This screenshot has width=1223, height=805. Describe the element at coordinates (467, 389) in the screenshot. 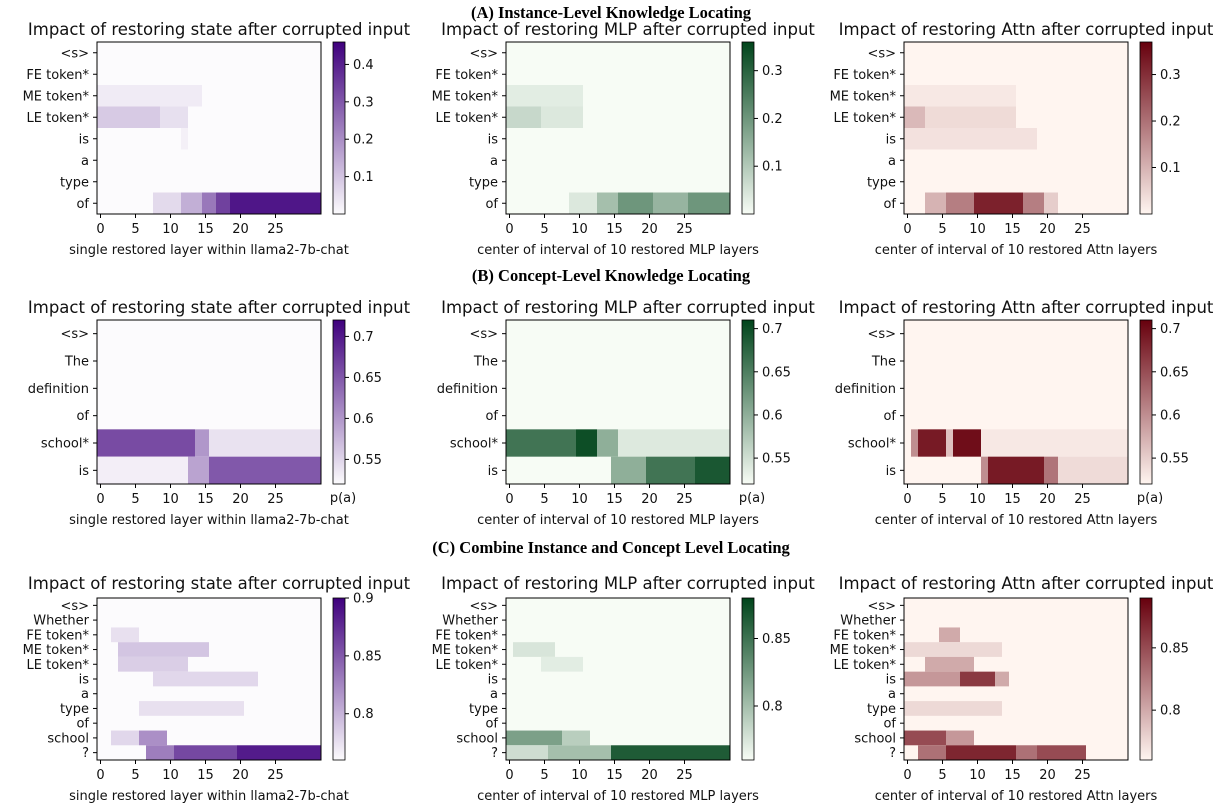

I see `chart-5-ytick-label-3: definition` at that location.